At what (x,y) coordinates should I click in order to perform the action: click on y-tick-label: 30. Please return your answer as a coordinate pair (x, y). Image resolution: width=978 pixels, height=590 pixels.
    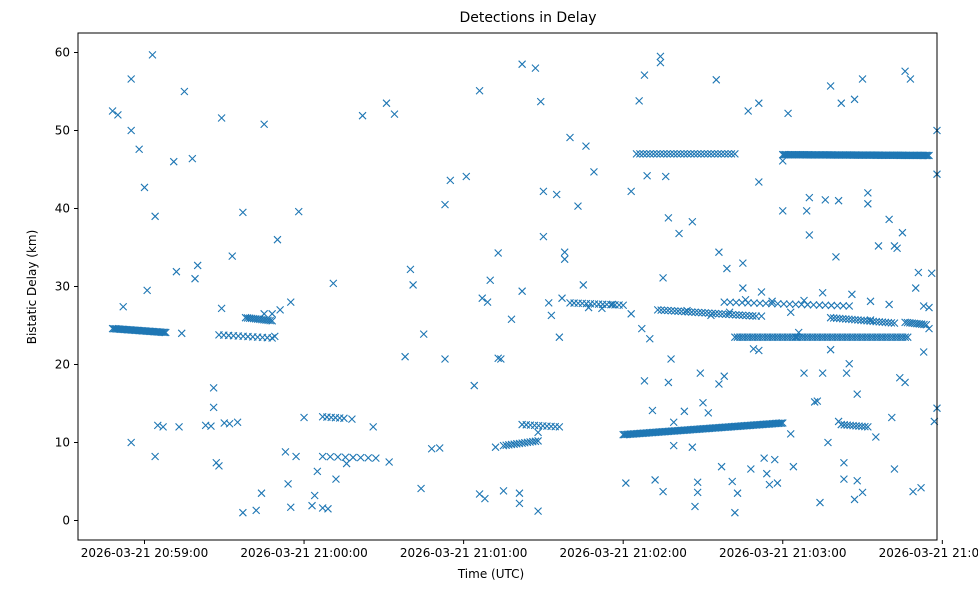
    Looking at the image, I should click on (62, 287).